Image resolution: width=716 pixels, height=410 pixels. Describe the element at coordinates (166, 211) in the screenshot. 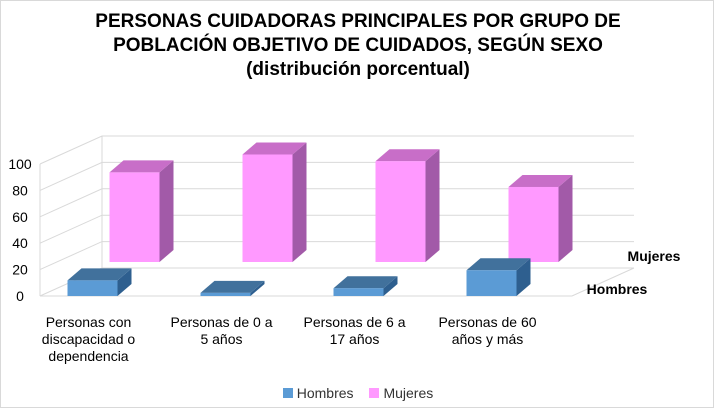

I see `bar-mujeres-0-side` at that location.